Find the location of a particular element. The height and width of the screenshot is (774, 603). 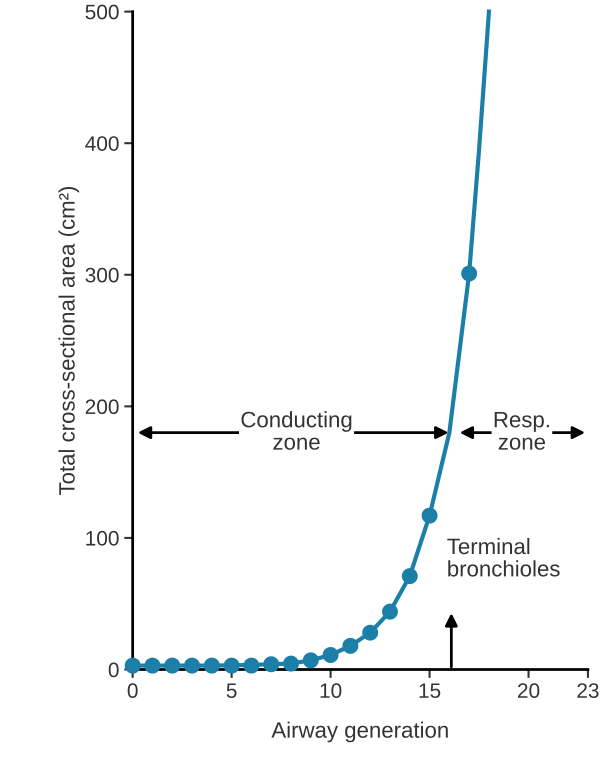

y-tick-label: 100 is located at coordinates (102, 538).